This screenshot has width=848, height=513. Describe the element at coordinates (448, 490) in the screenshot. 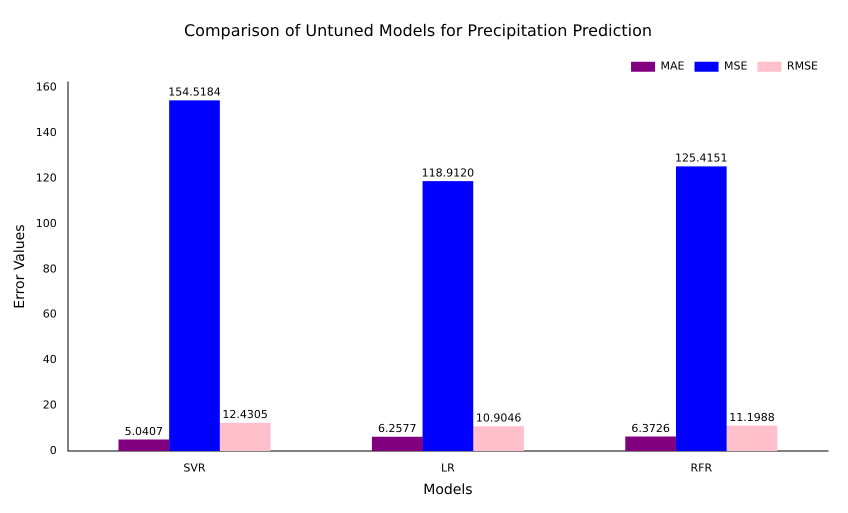

I see `x-axis-title: Models` at that location.